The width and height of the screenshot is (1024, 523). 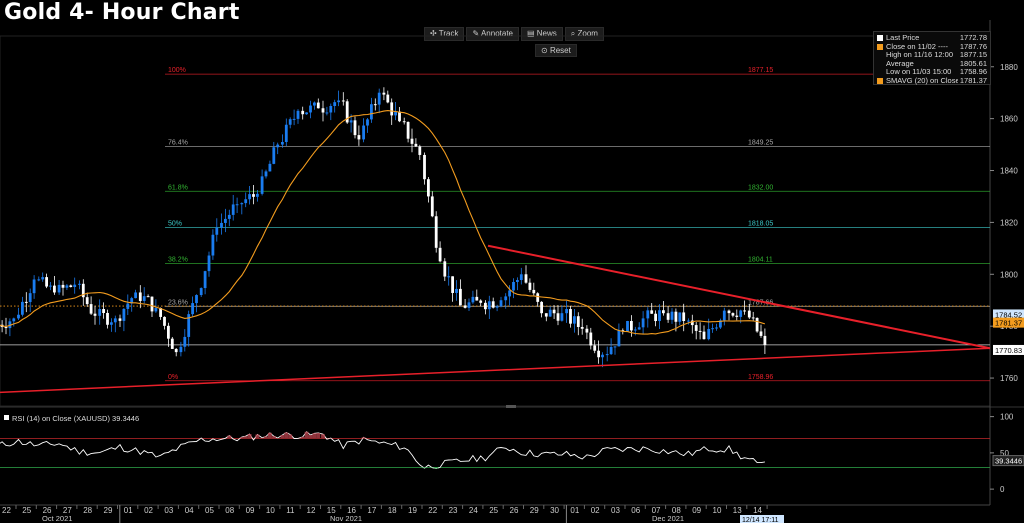 What do you see at coordinates (542, 34) in the screenshot?
I see `news-button: ▤ News` at bounding box center [542, 34].